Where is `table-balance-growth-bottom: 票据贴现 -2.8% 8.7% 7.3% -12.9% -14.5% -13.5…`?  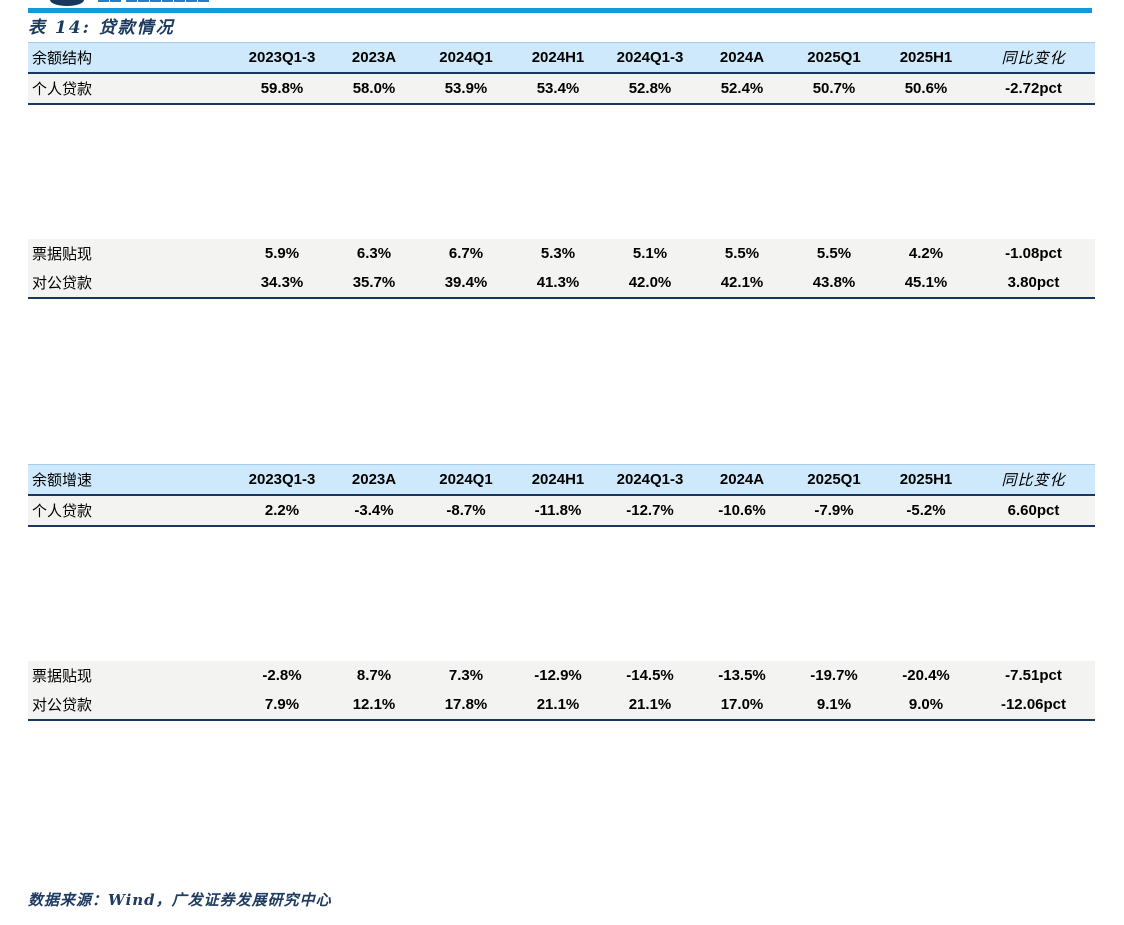
table-balance-growth-bottom: 票据贴现 -2.8% 8.7% 7.3% -12.9% -14.5% -13.5… is located at coordinates (561, 691).